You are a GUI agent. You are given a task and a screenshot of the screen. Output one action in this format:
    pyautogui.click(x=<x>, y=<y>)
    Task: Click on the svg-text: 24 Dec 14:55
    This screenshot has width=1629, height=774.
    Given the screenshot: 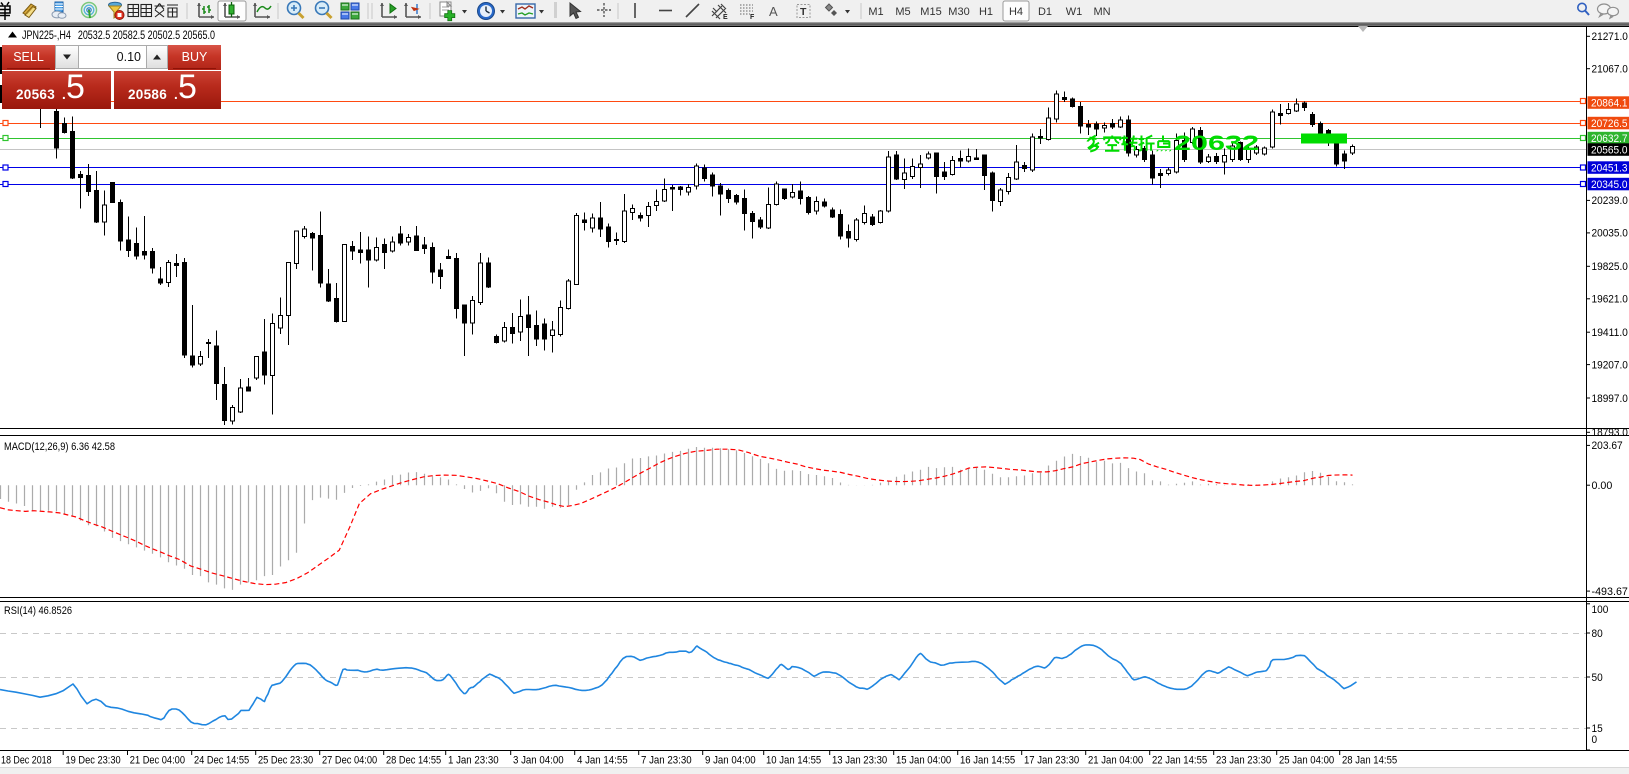 What is the action you would take?
    pyautogui.click(x=221, y=761)
    